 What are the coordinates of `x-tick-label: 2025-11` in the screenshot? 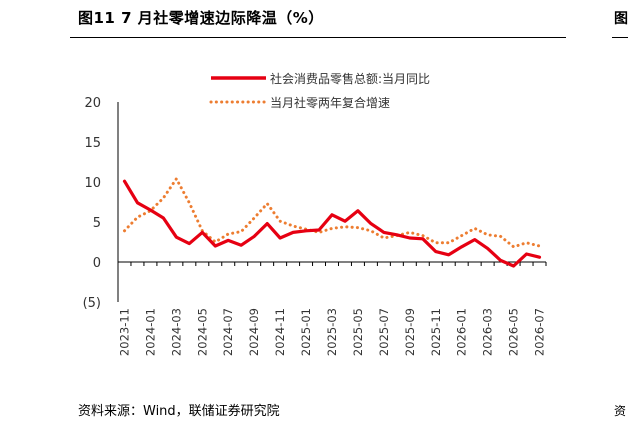 It's located at (436, 332).